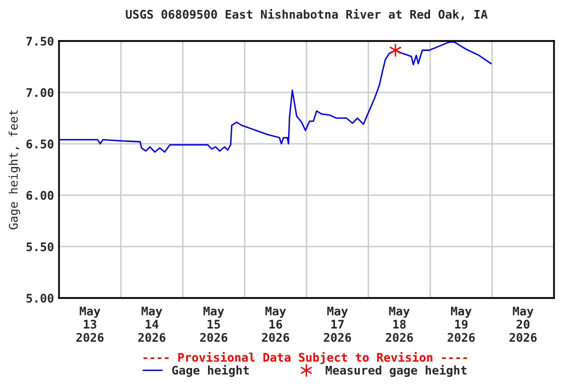 The image size is (576, 384). Describe the element at coordinates (40, 93) in the screenshot. I see `y-tick-label: 7.00` at that location.